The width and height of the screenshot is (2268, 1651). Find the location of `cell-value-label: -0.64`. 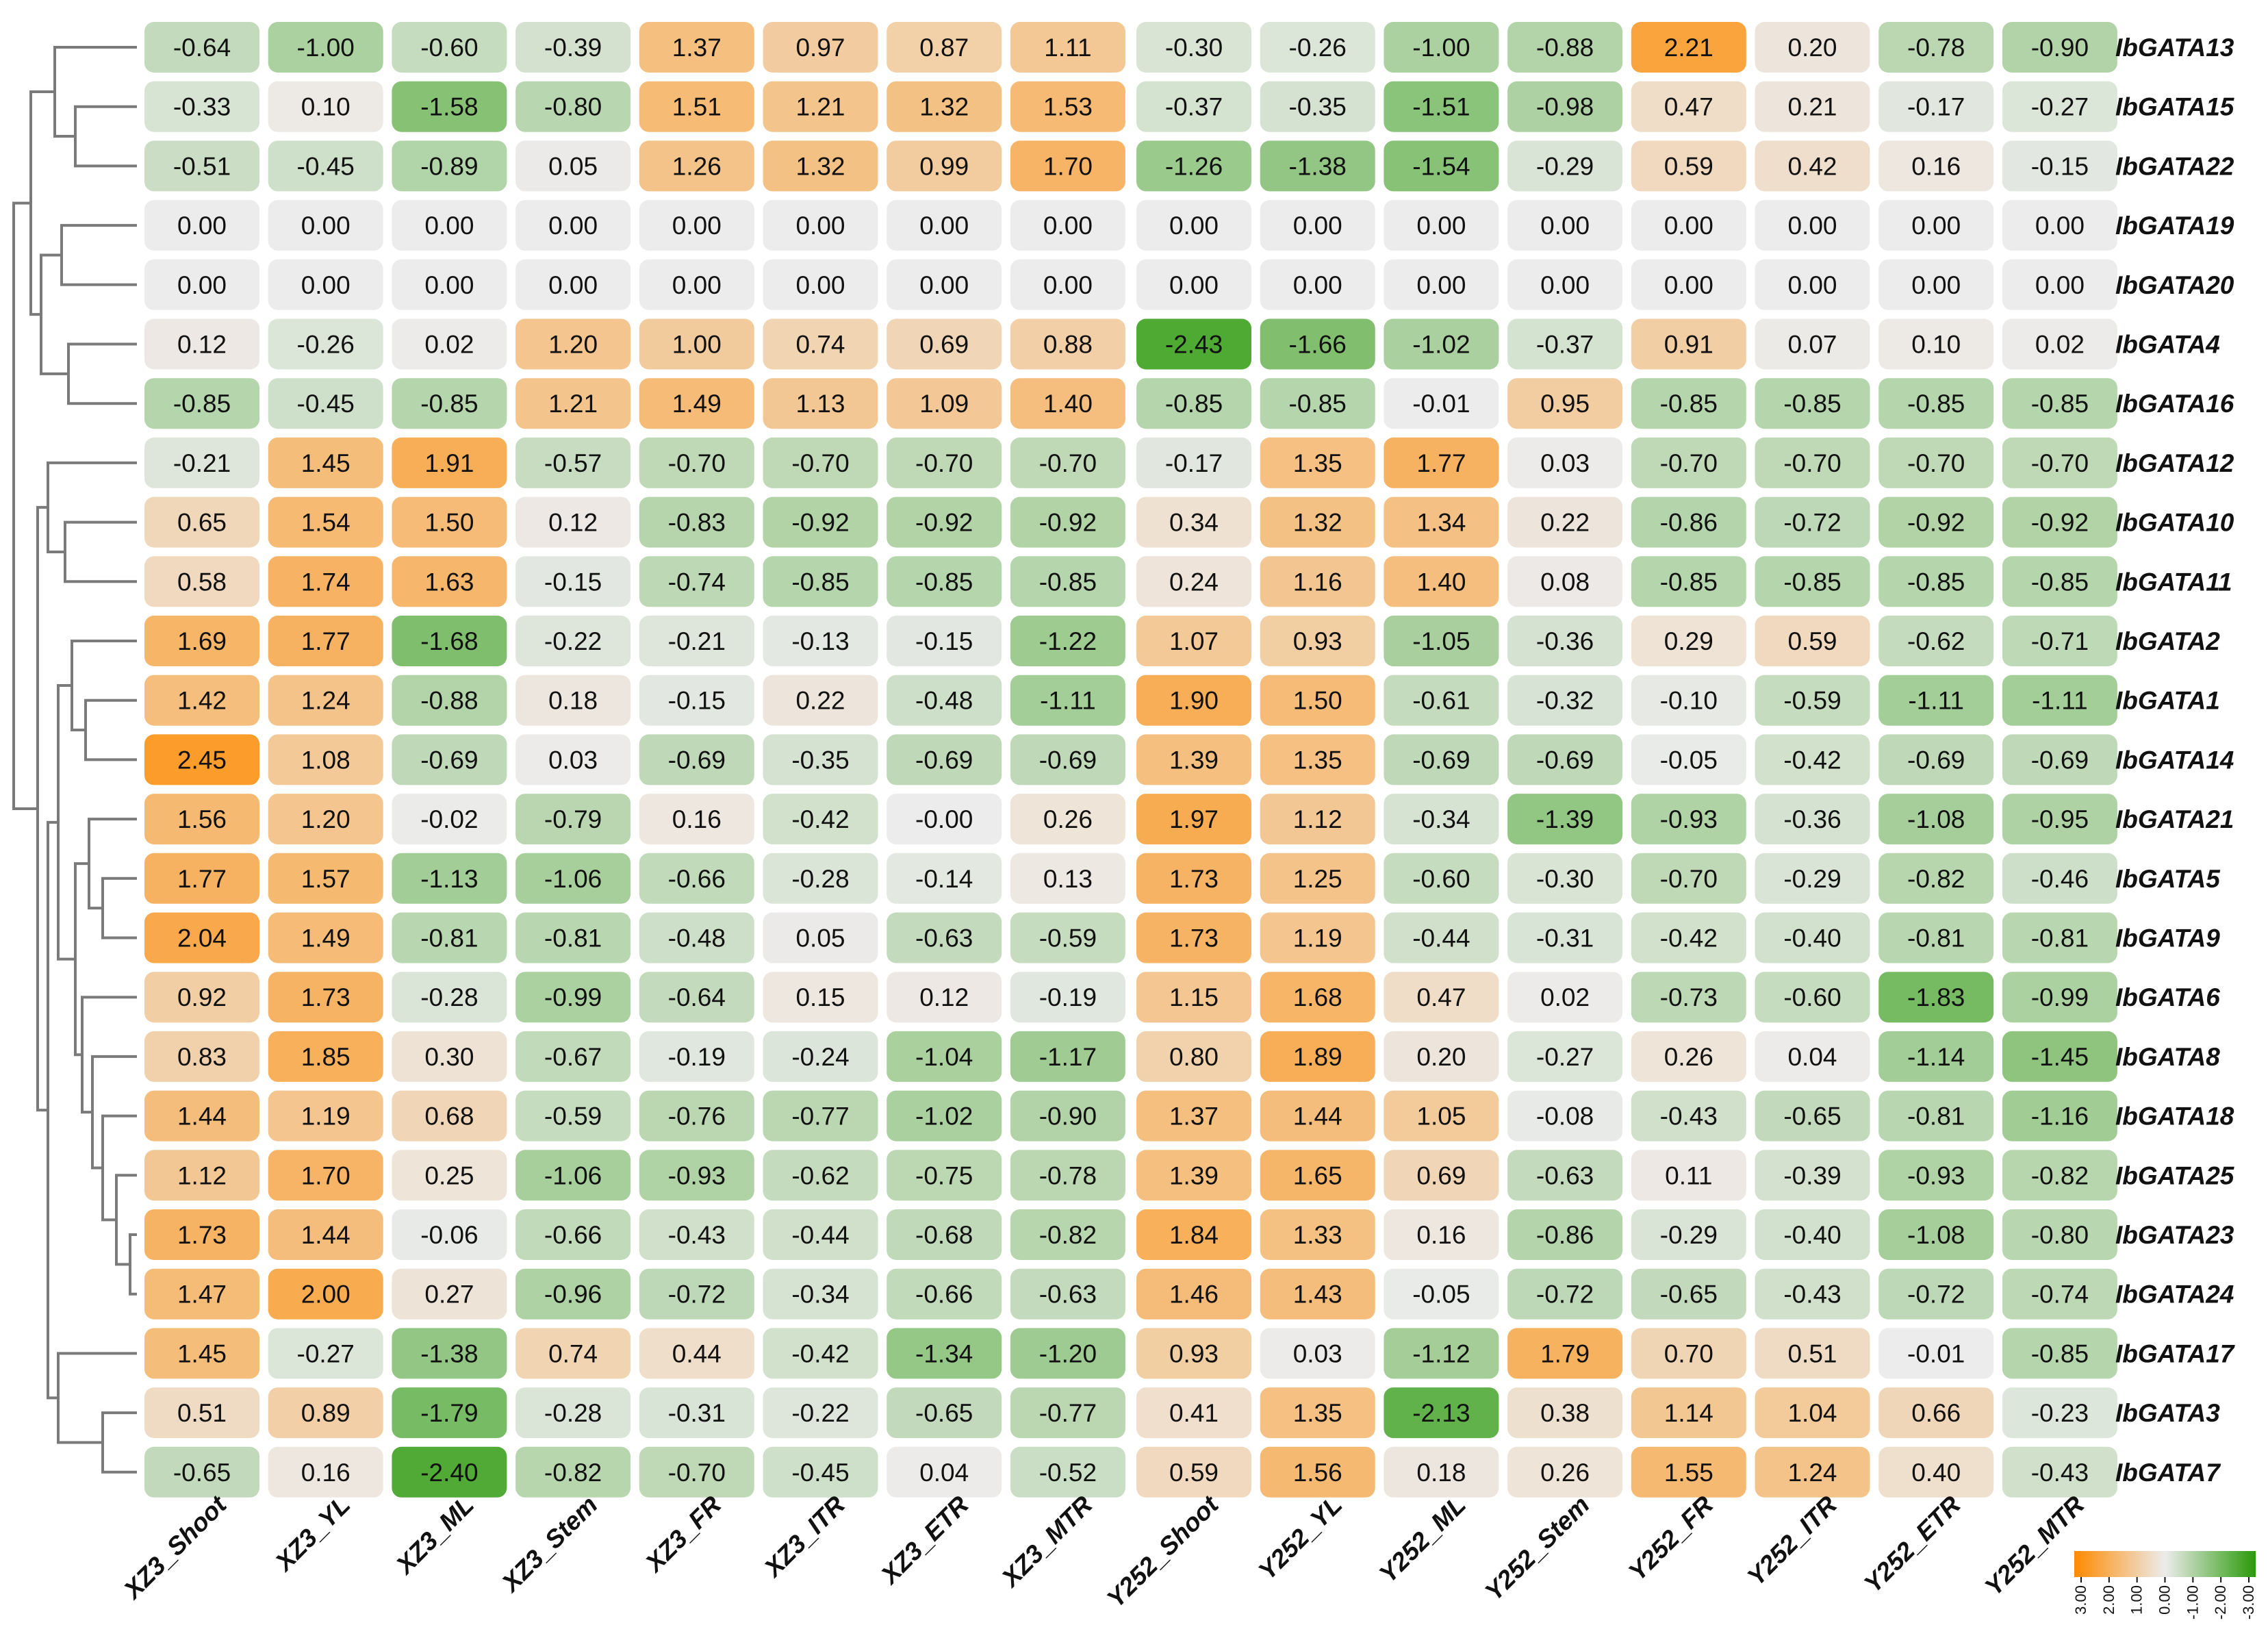

cell-value-label: -0.64 is located at coordinates (202, 48).